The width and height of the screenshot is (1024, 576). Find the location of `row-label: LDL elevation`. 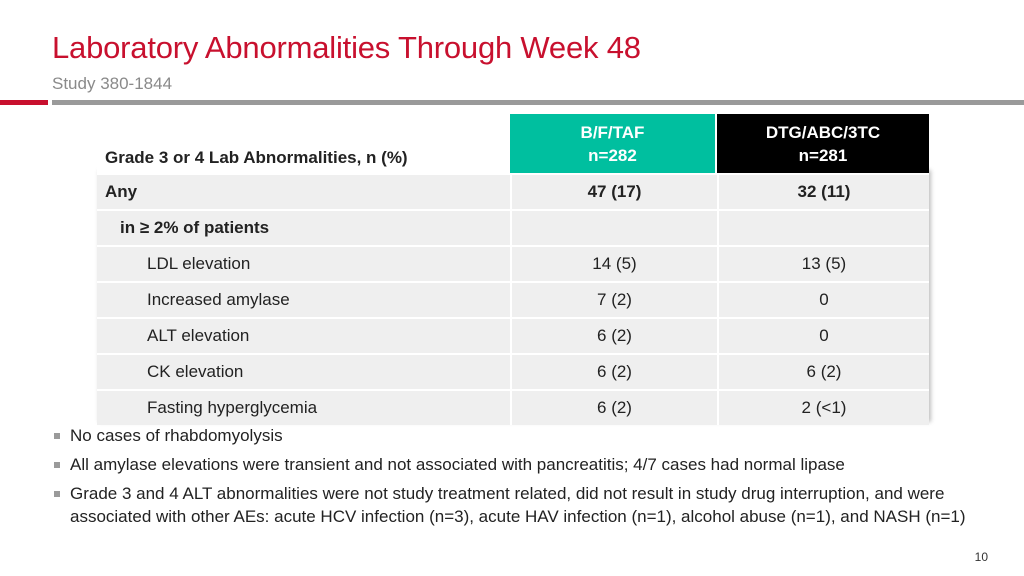

row-label: LDL elevation is located at coordinates (303, 263).